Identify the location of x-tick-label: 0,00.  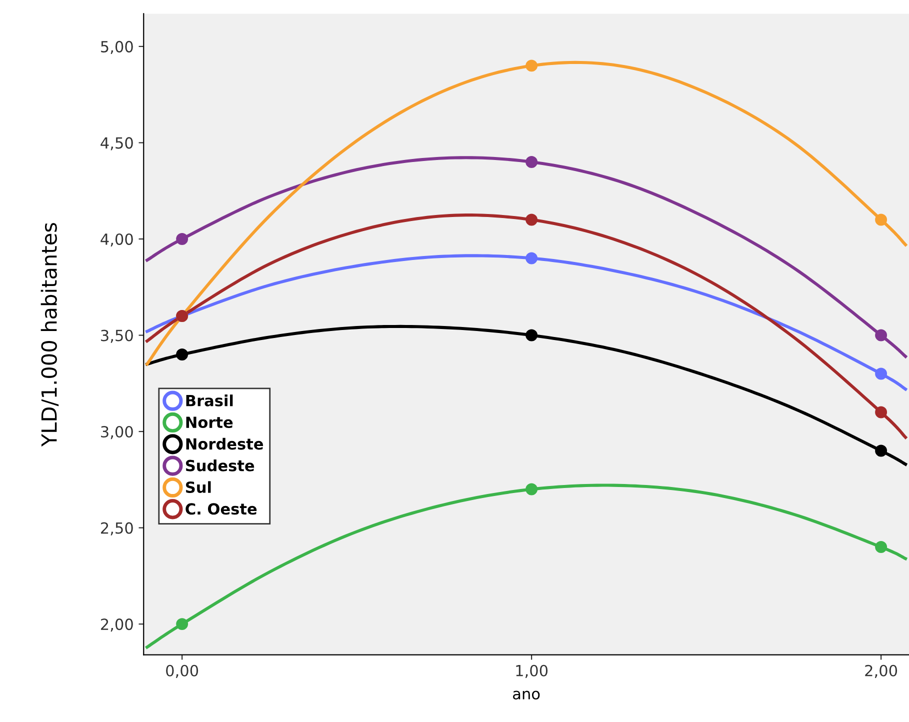
(182, 671).